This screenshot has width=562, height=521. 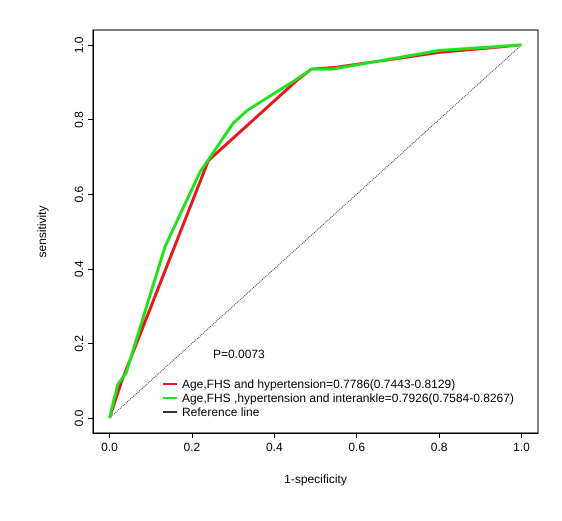 What do you see at coordinates (439, 447) in the screenshot?
I see `x-tick-label: 0.8` at bounding box center [439, 447].